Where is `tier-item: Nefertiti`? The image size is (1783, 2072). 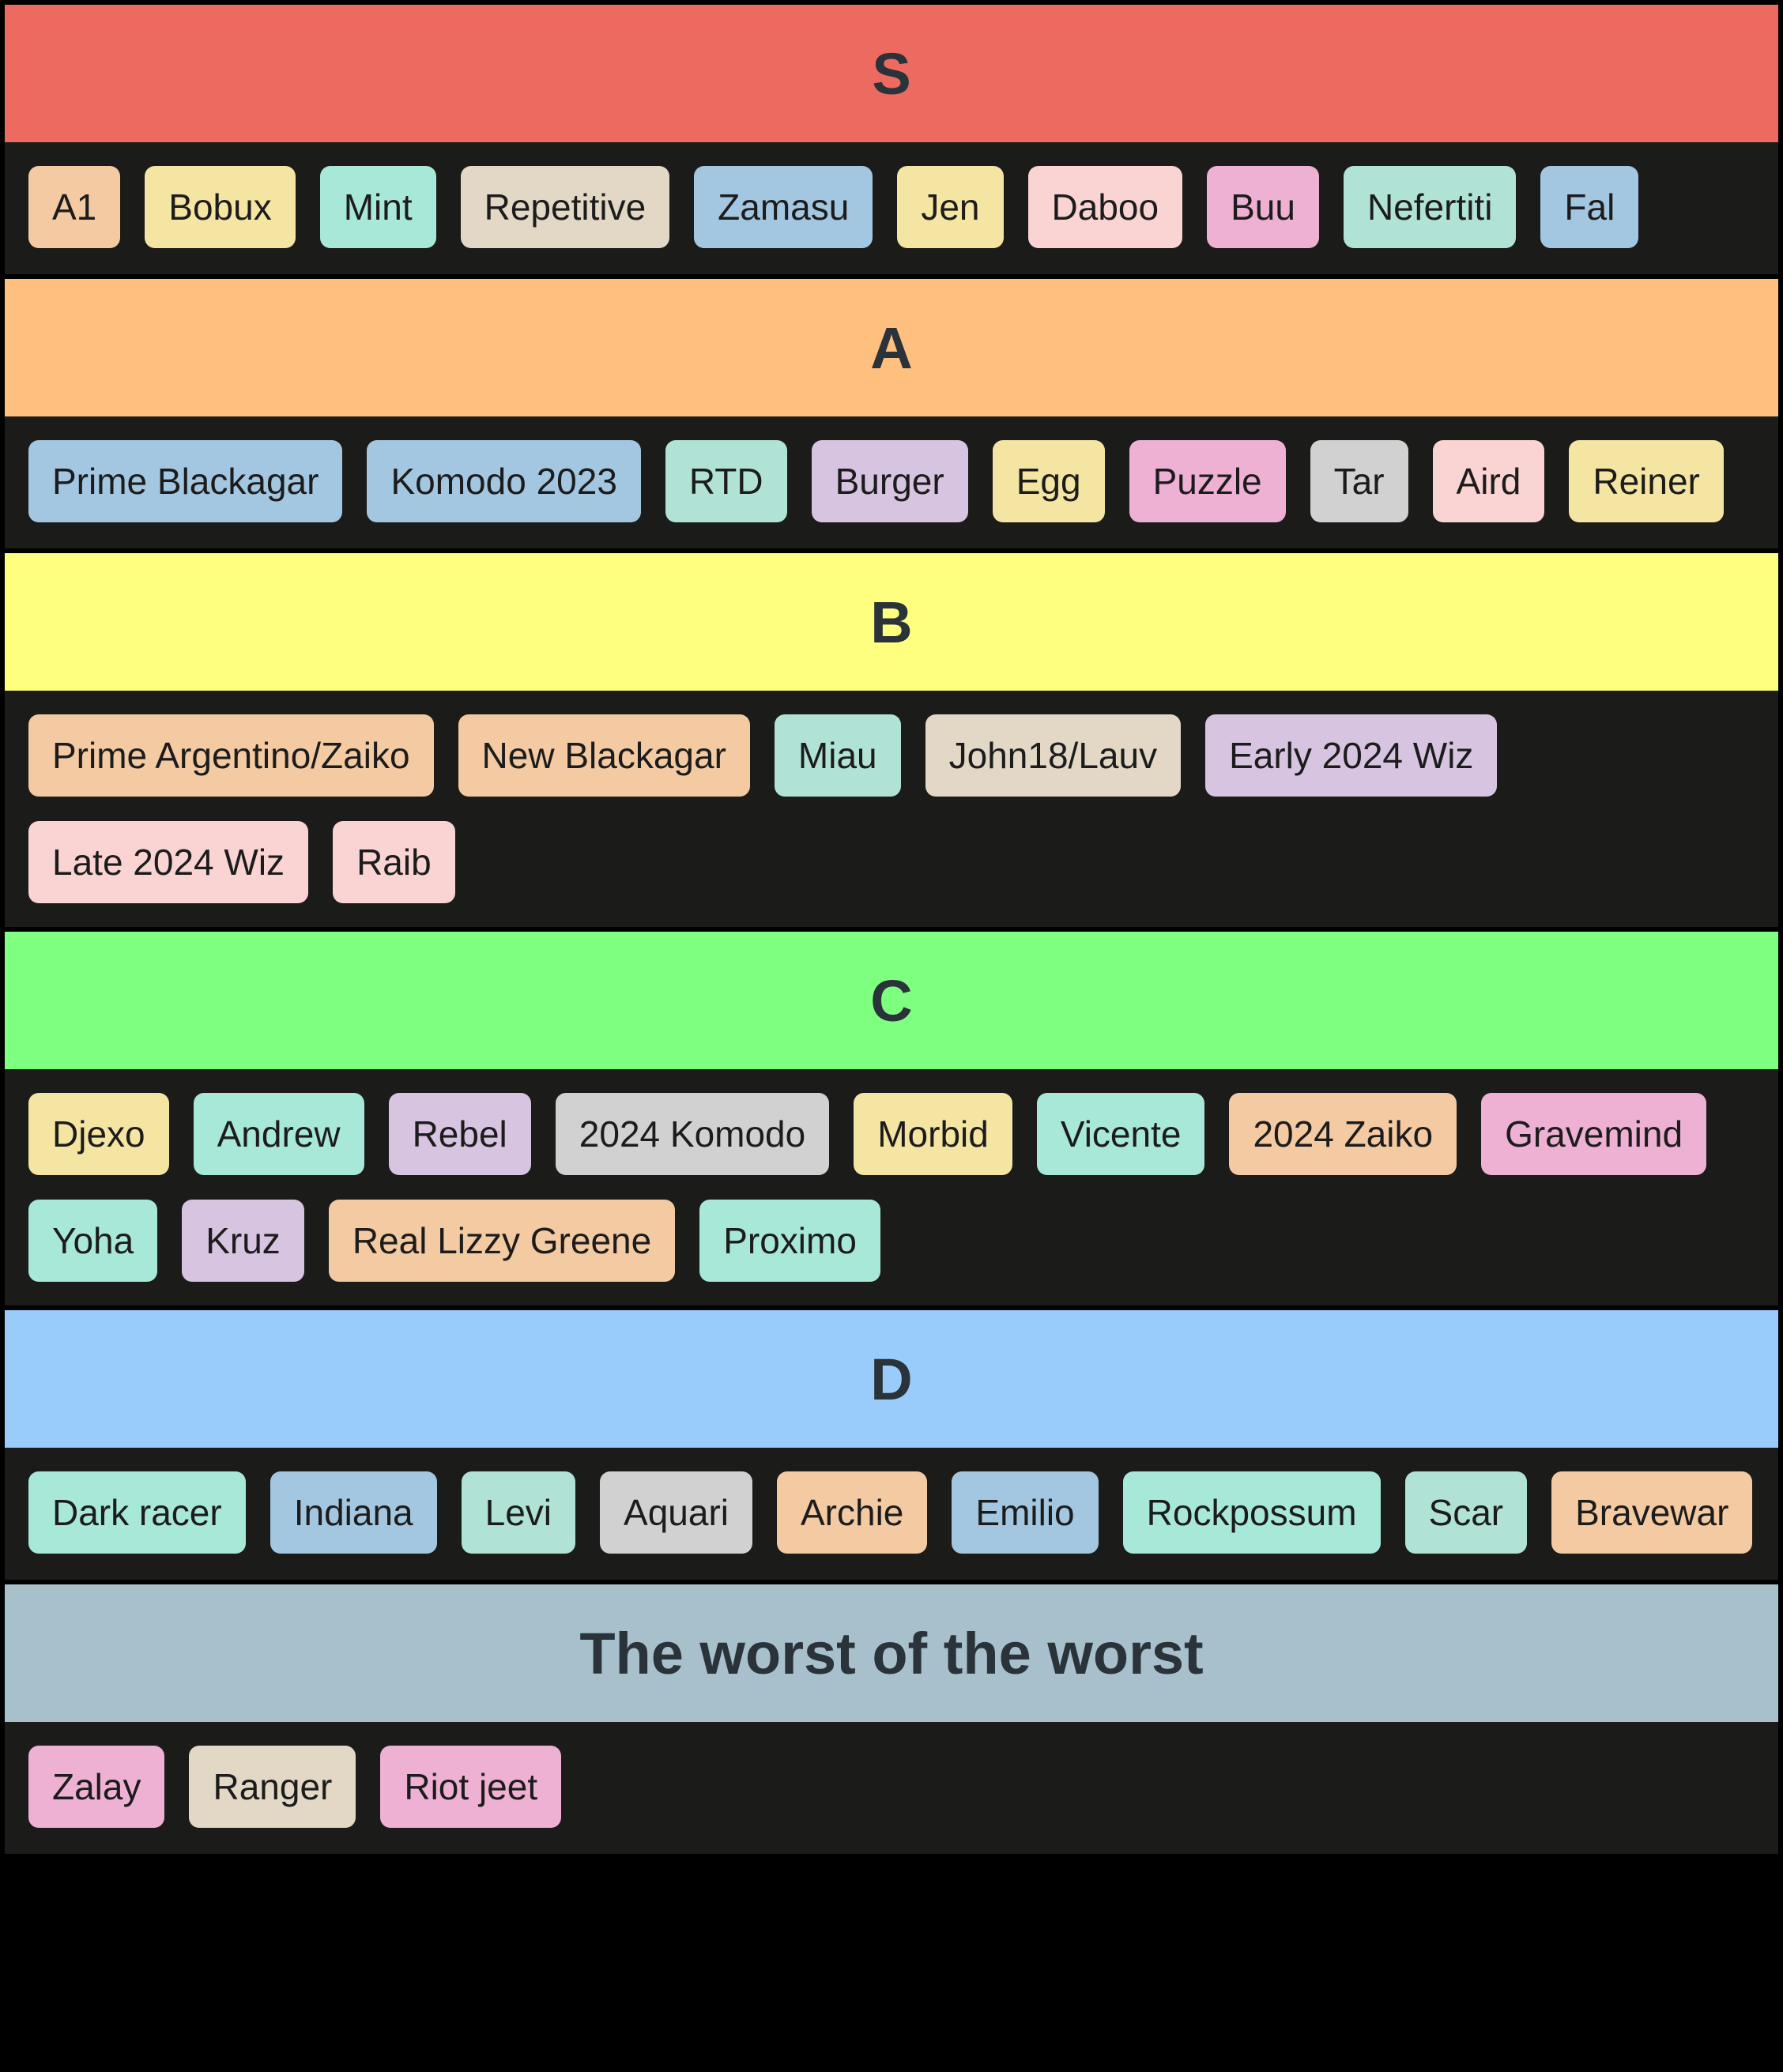 tier-item: Nefertiti is located at coordinates (1430, 207).